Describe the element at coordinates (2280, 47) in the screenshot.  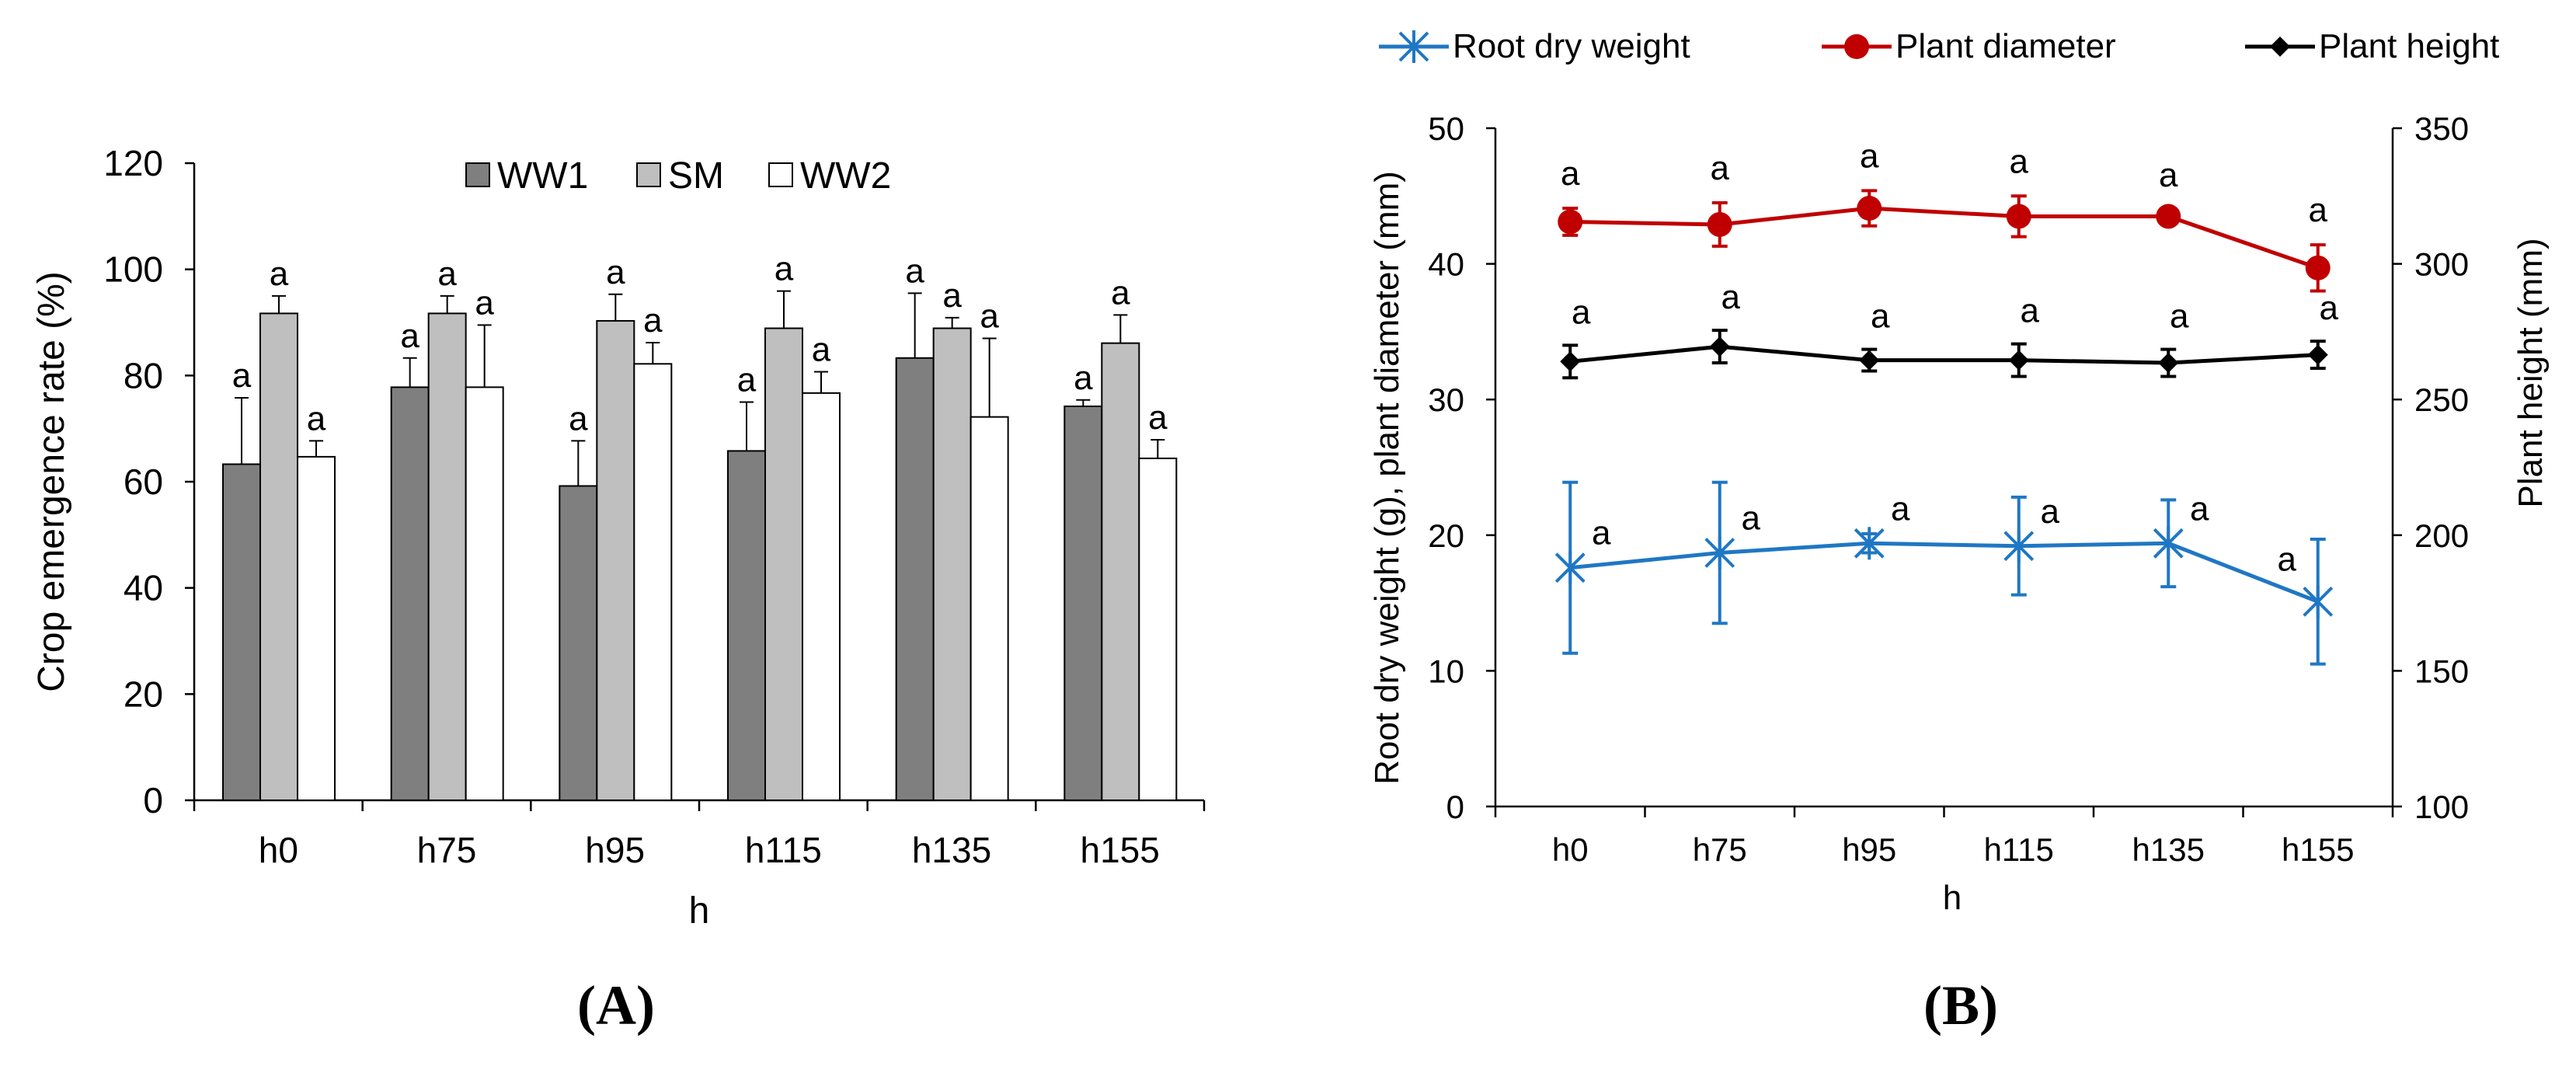
I see `legend-marker-plant-height` at that location.